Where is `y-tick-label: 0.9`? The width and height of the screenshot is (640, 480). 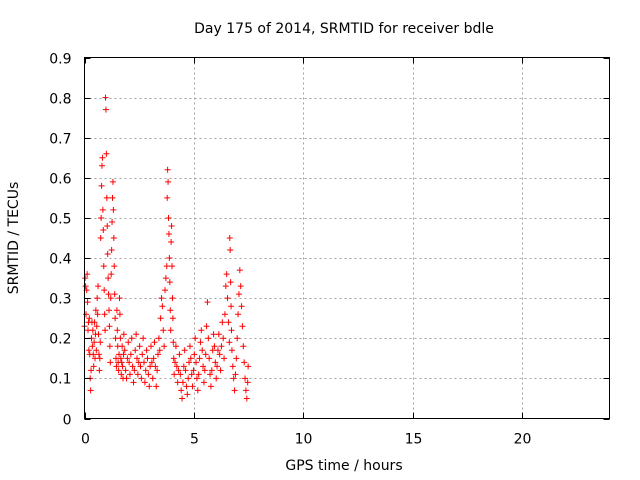
y-tick-label: 0.9 is located at coordinates (60, 60).